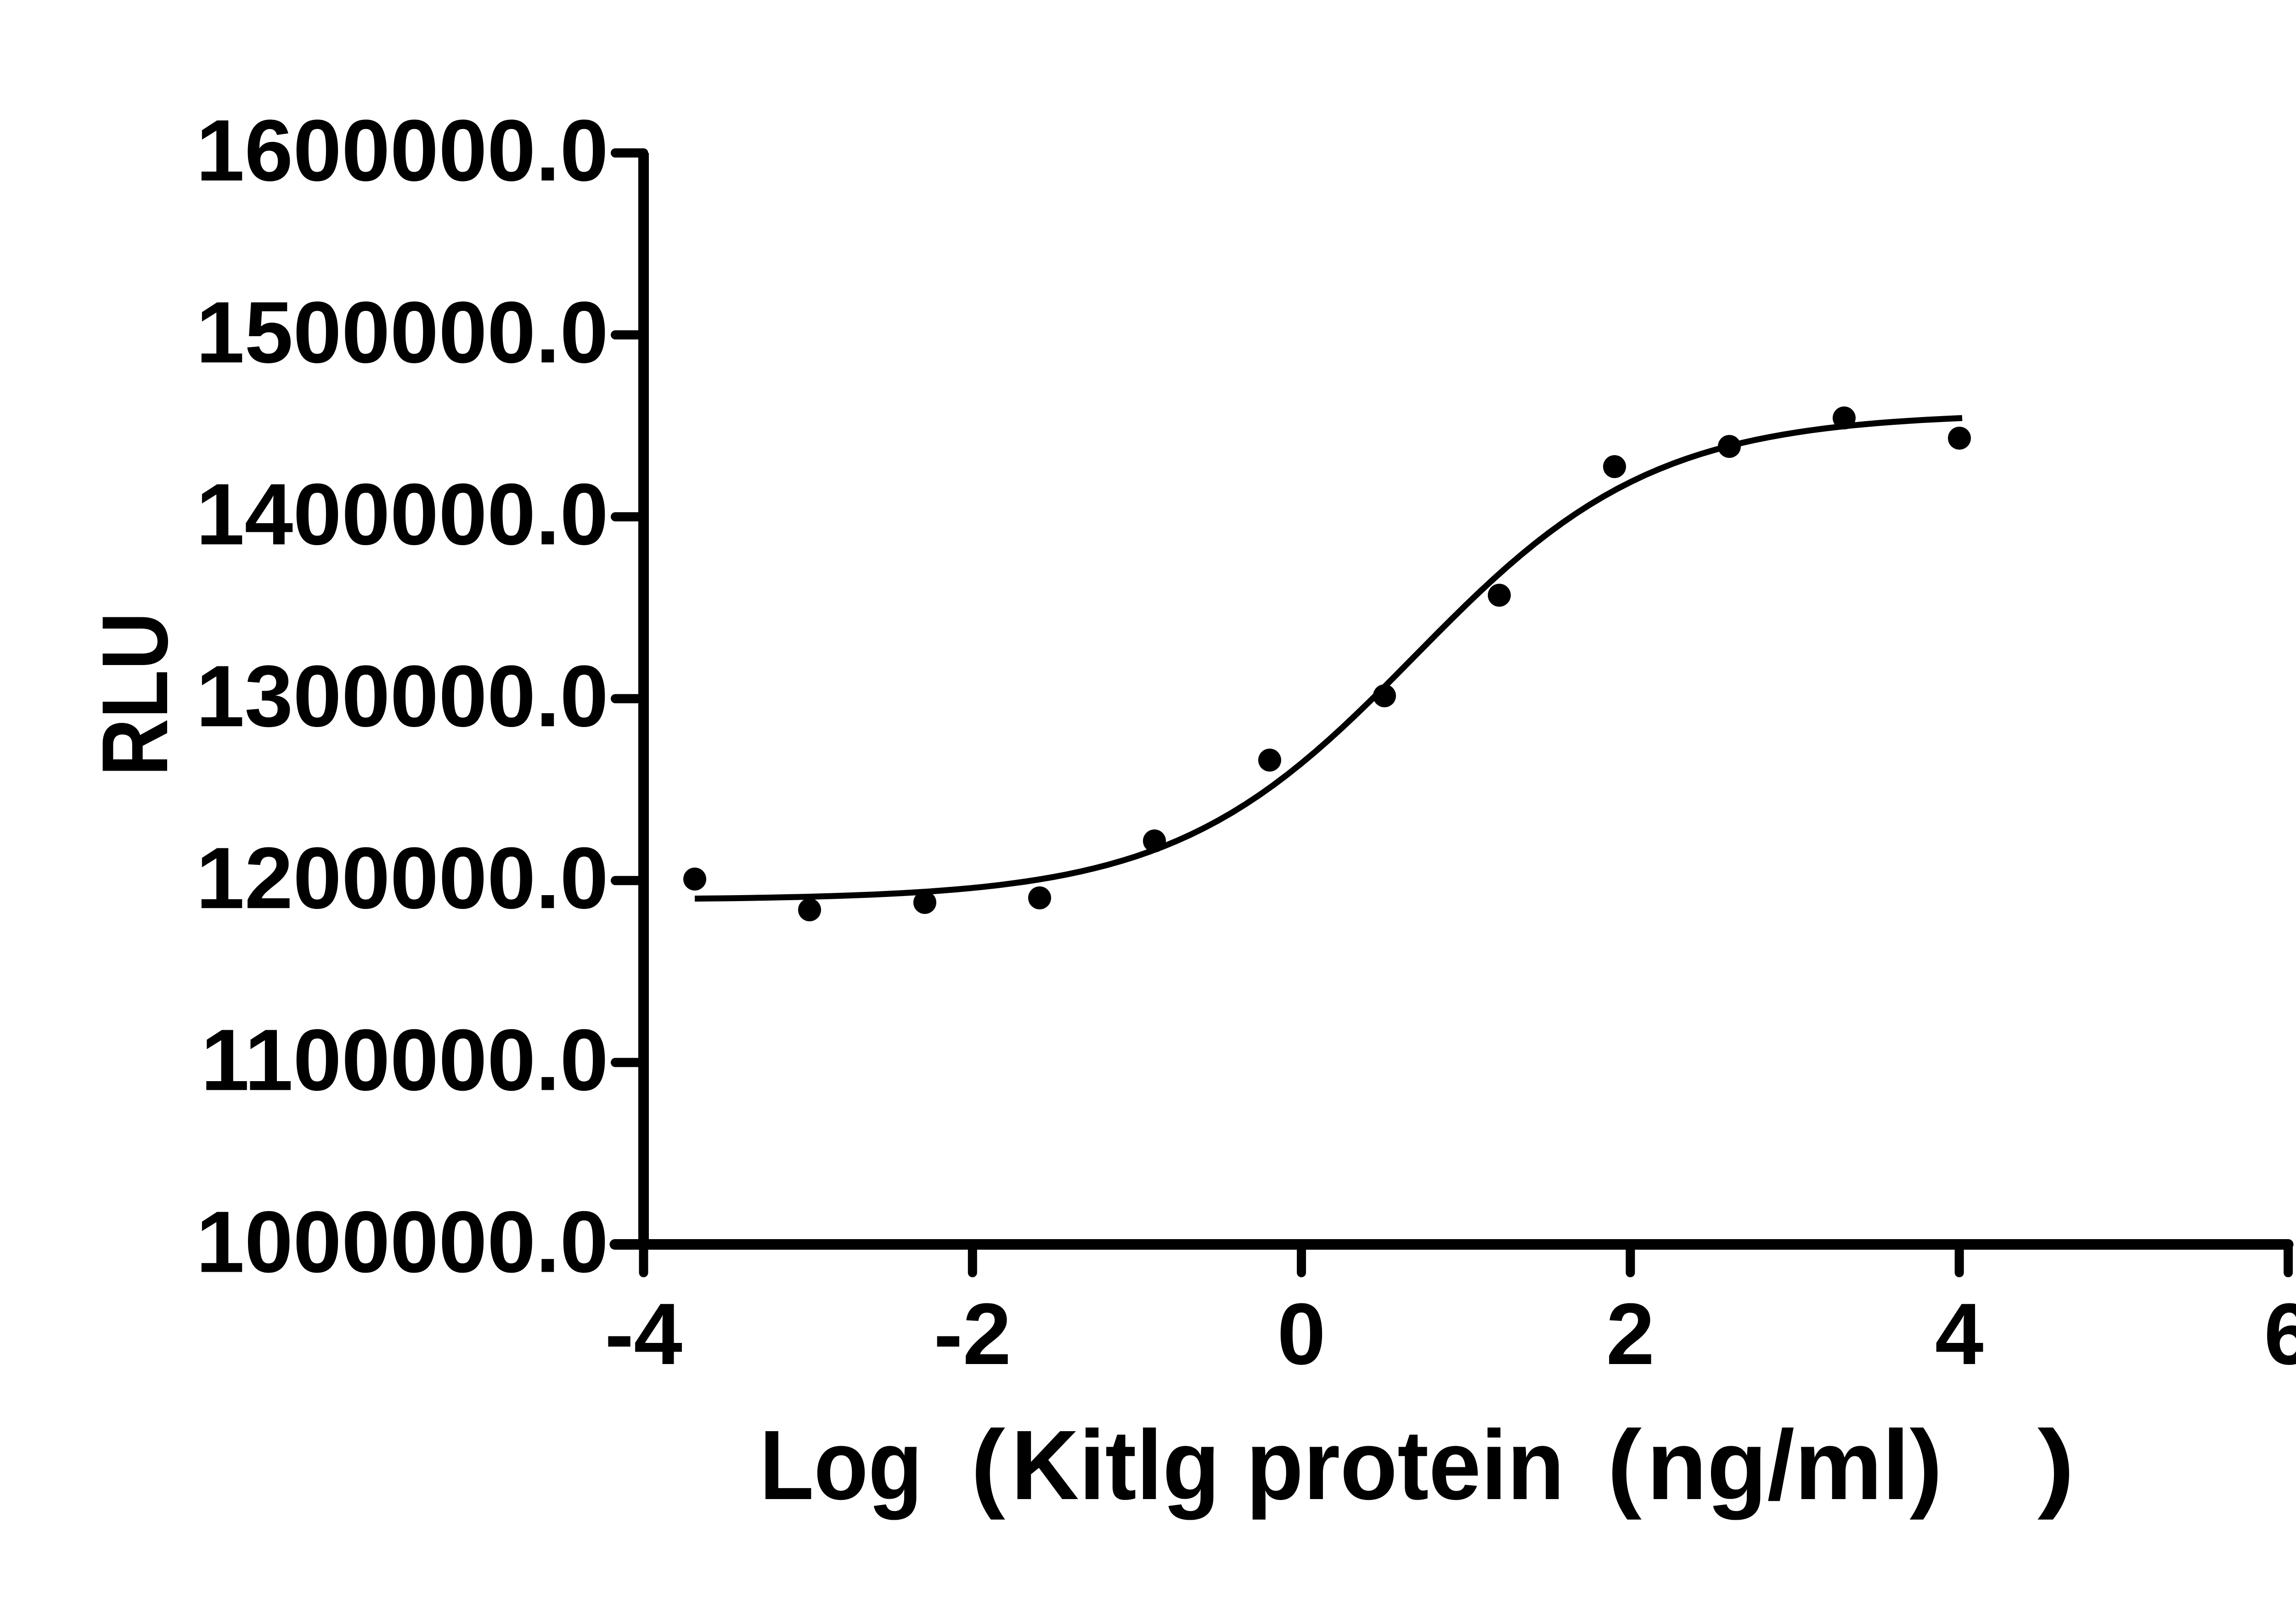 This screenshot has height=1607, width=2296. Describe the element at coordinates (402, 1242) in the screenshot. I see `svg-text: 1000000.0` at that location.